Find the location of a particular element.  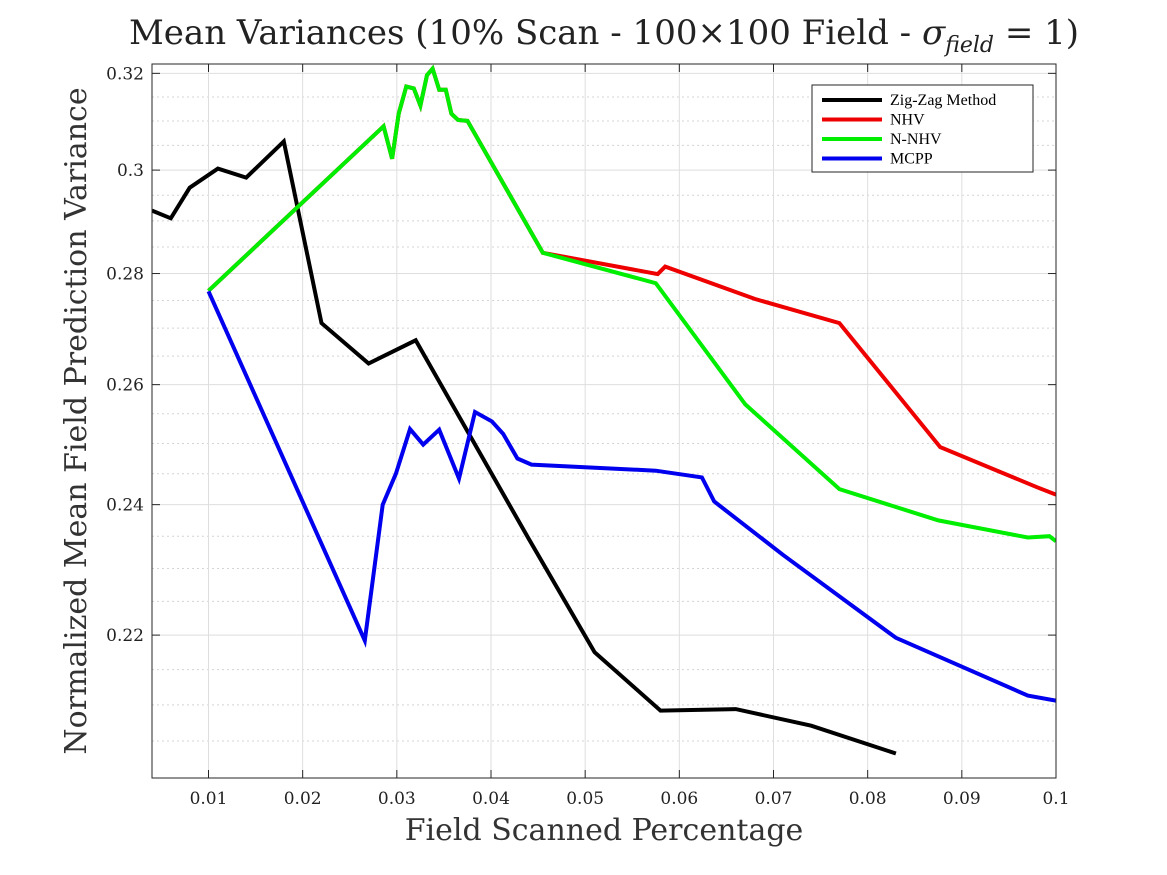

x-tick-label: 0.04 is located at coordinates (491, 799).